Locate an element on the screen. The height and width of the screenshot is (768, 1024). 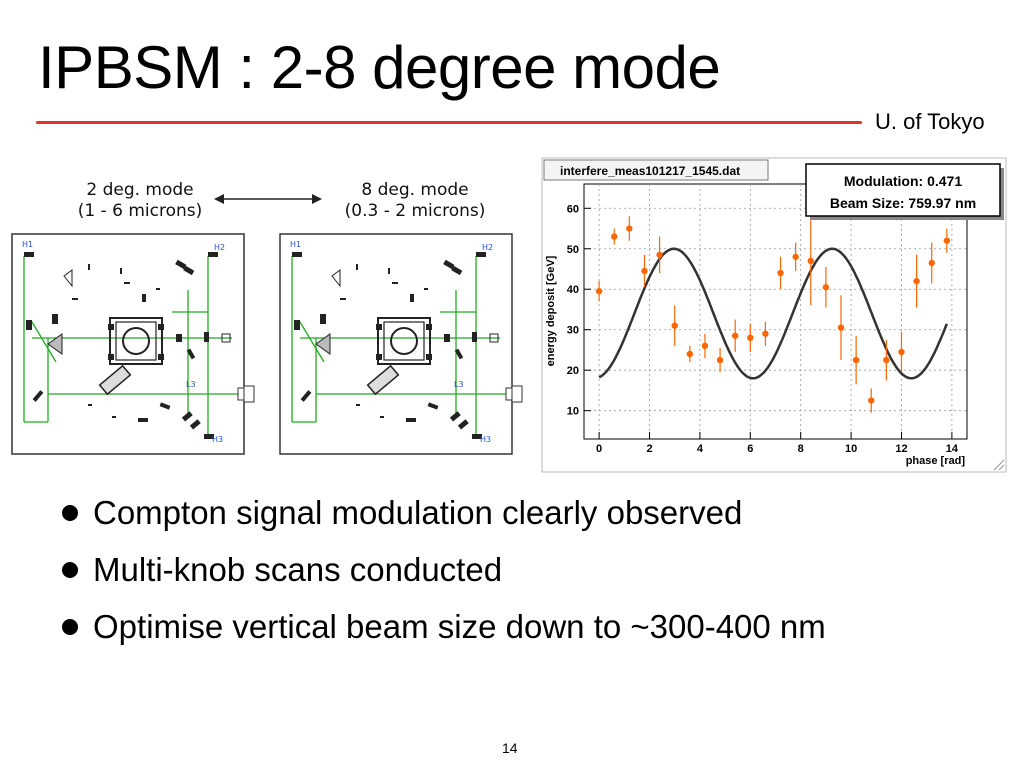
bullet-text: Multi-knob scans conducted is located at coordinates (298, 569).